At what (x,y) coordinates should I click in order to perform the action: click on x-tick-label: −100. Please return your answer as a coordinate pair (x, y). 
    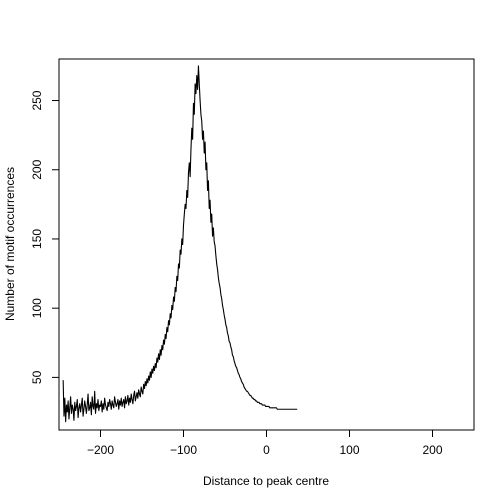
    Looking at the image, I should click on (183, 450).